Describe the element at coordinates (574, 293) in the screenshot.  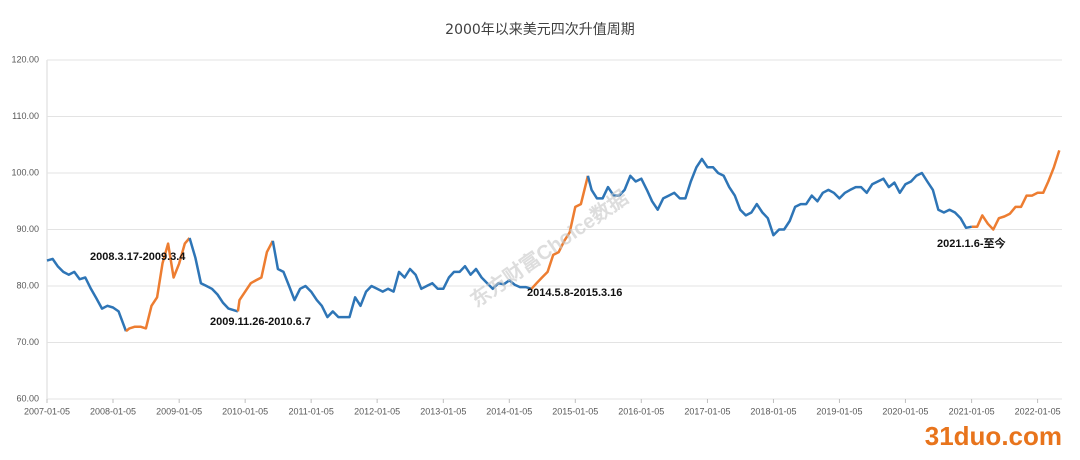
I see `annotation: 2014.5.8-2015.3.16` at that location.